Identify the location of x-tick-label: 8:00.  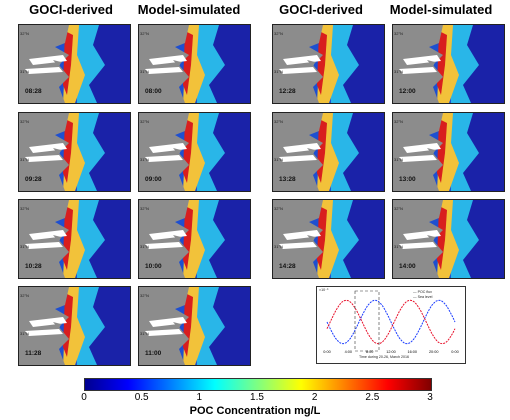
(369, 352).